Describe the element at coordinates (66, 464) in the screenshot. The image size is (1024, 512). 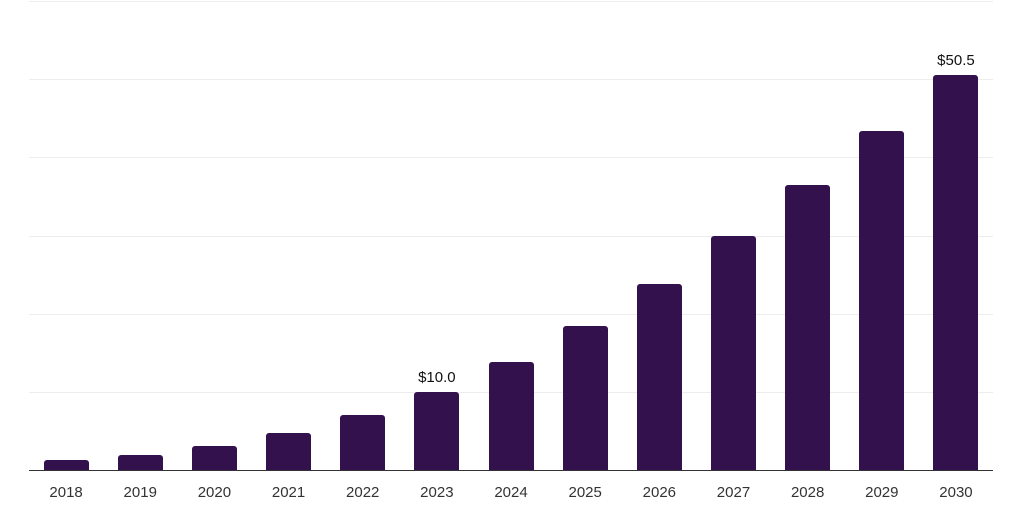
I see `bar-2018` at that location.